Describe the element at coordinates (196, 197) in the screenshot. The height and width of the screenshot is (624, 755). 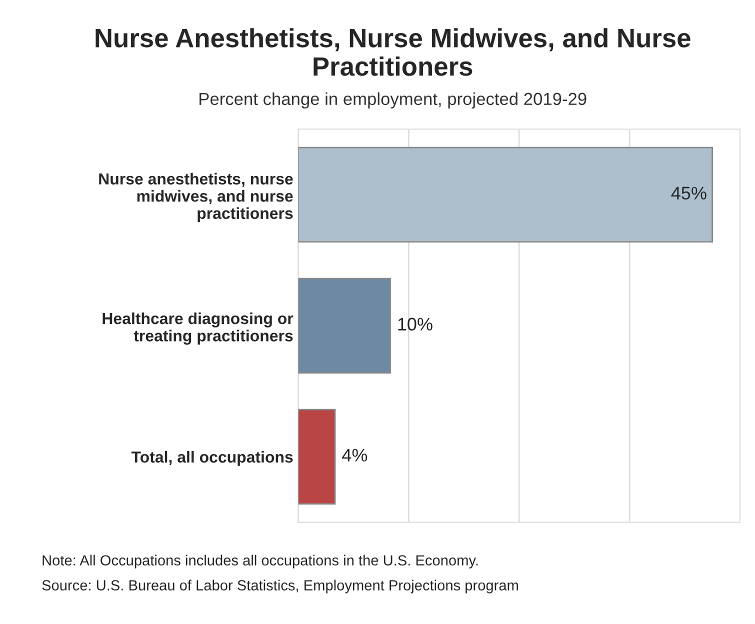
I see `y-tick-label: Nurse anesthetists, nurse midwives, and nurse practitioners` at that location.